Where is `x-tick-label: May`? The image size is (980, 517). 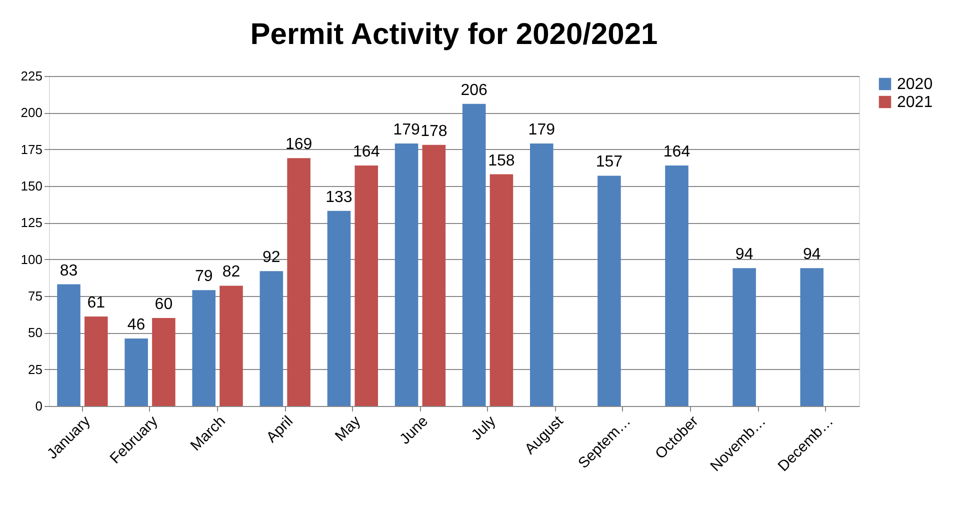
x-tick-label: May is located at coordinates (348, 428).